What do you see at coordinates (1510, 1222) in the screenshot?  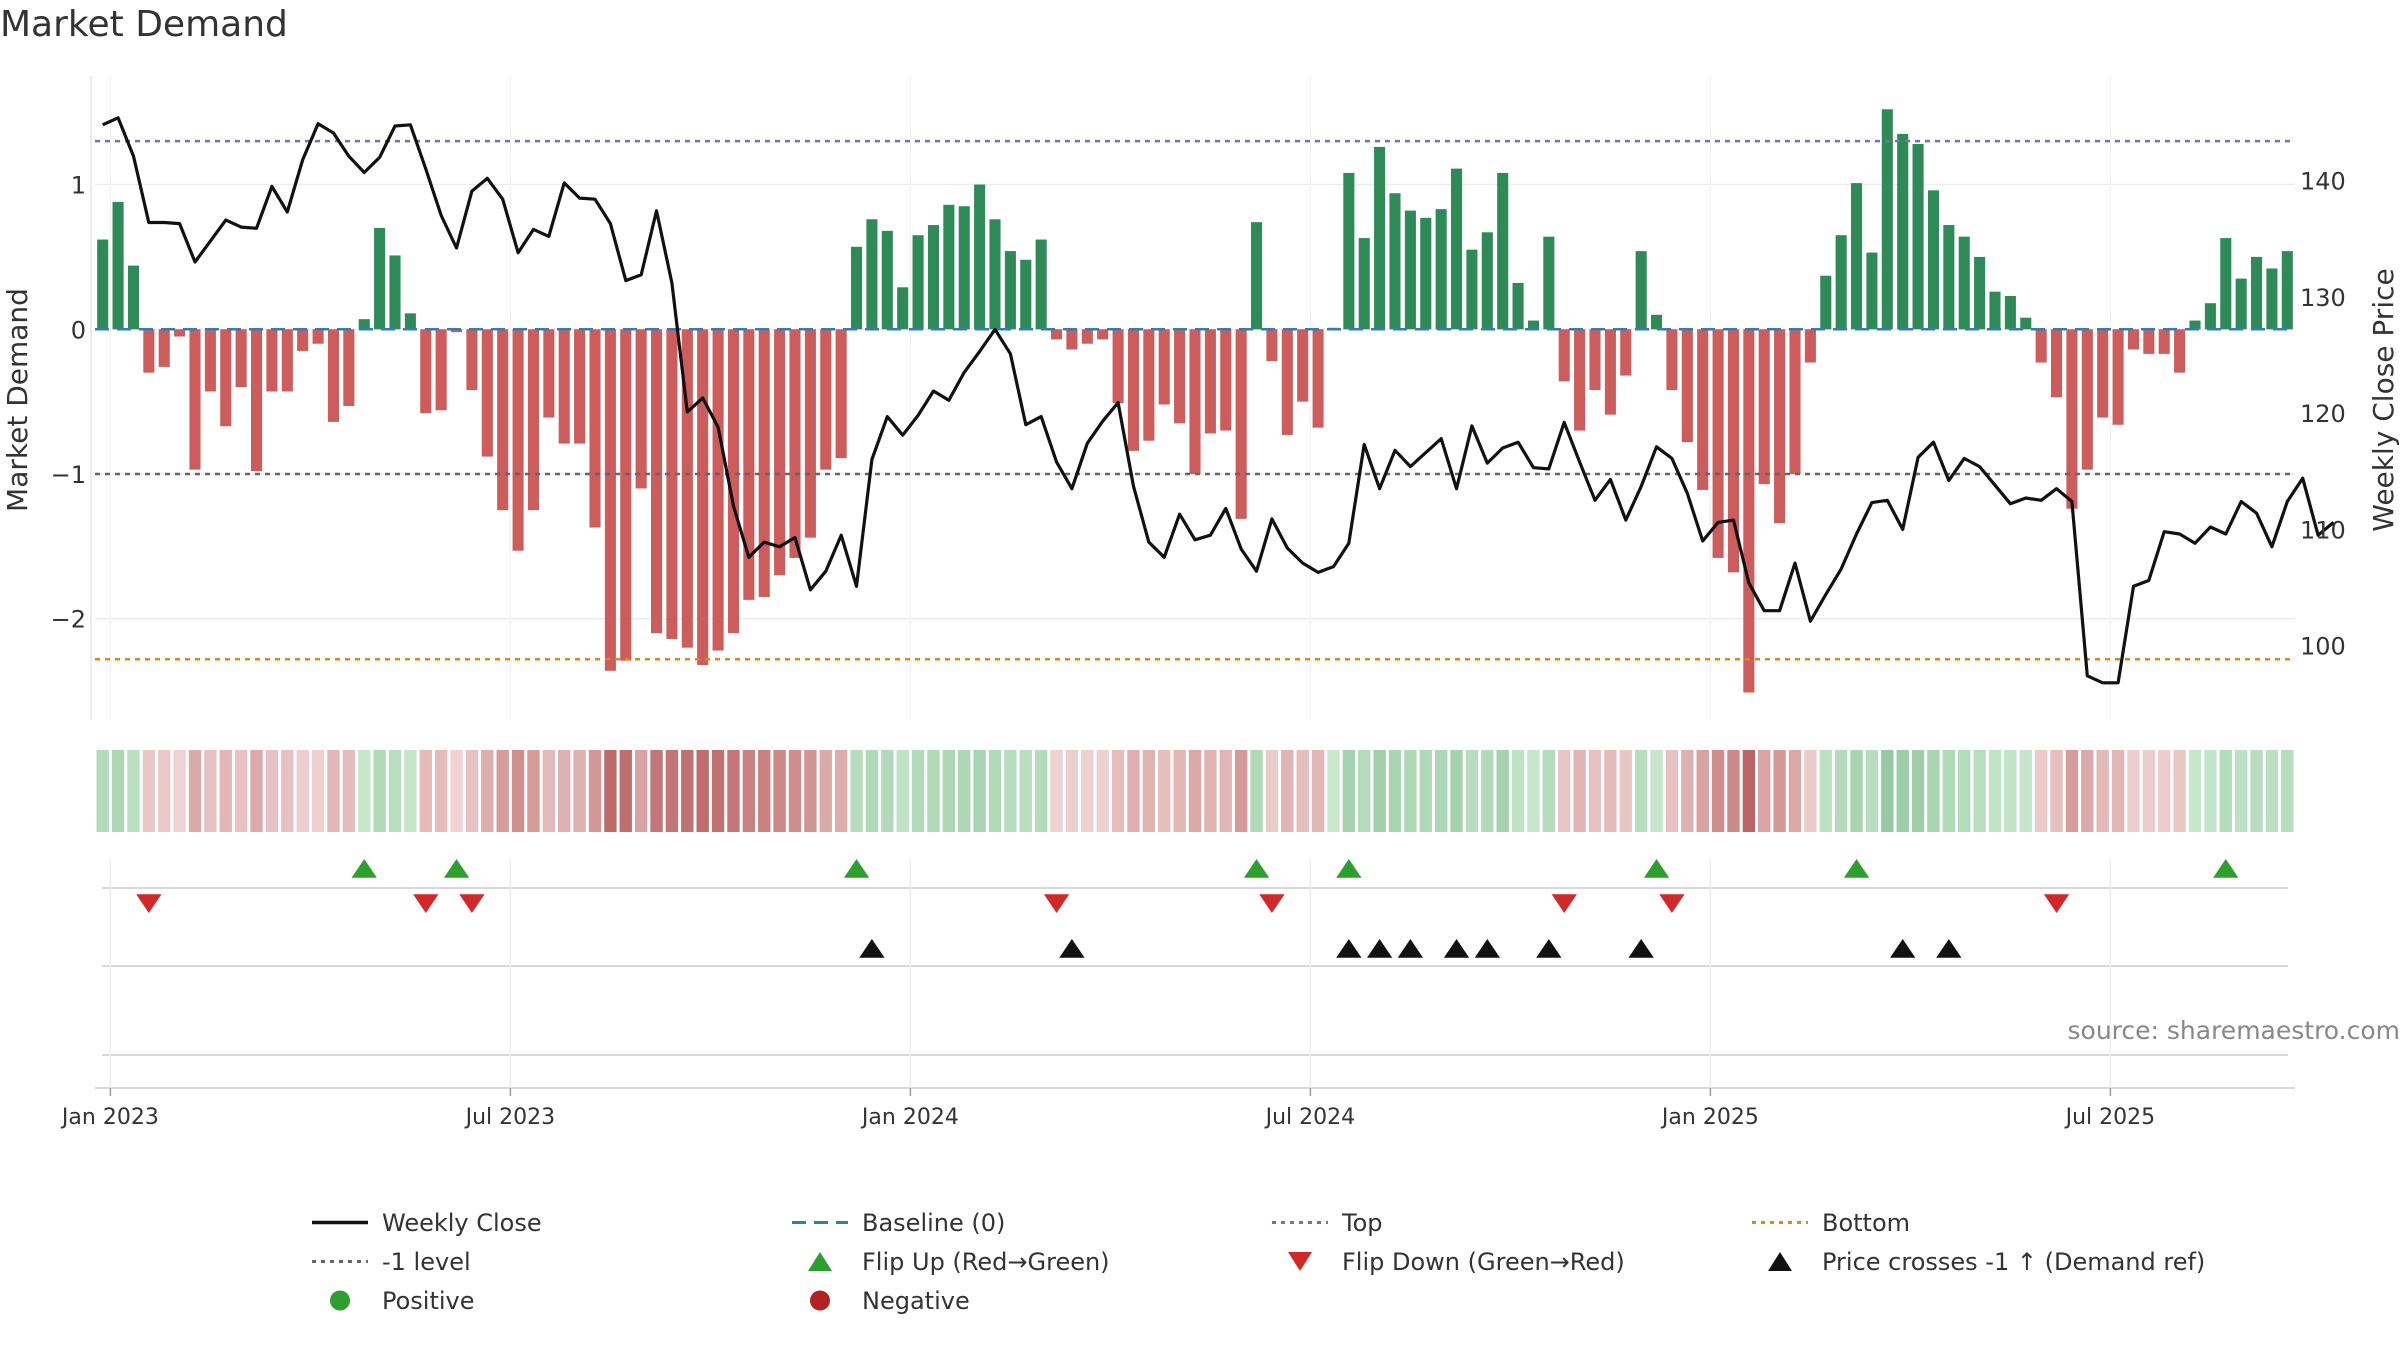 I see `legend-item: Top` at bounding box center [1510, 1222].